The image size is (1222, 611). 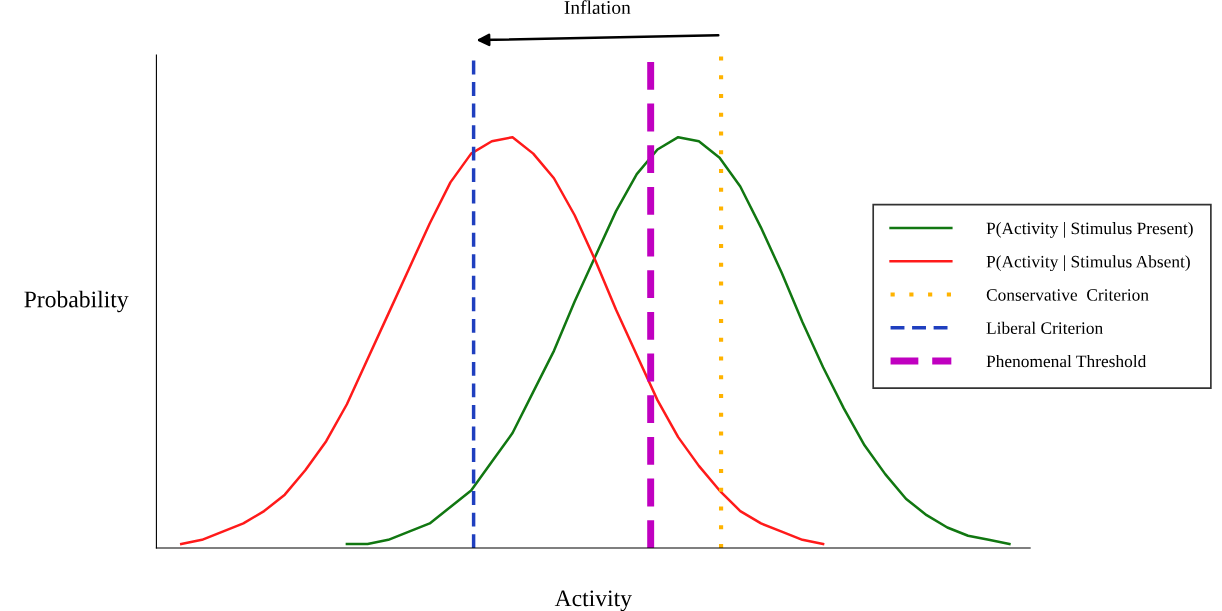 What do you see at coordinates (1066, 361) in the screenshot?
I see `text: Phenomenal Threshold` at bounding box center [1066, 361].